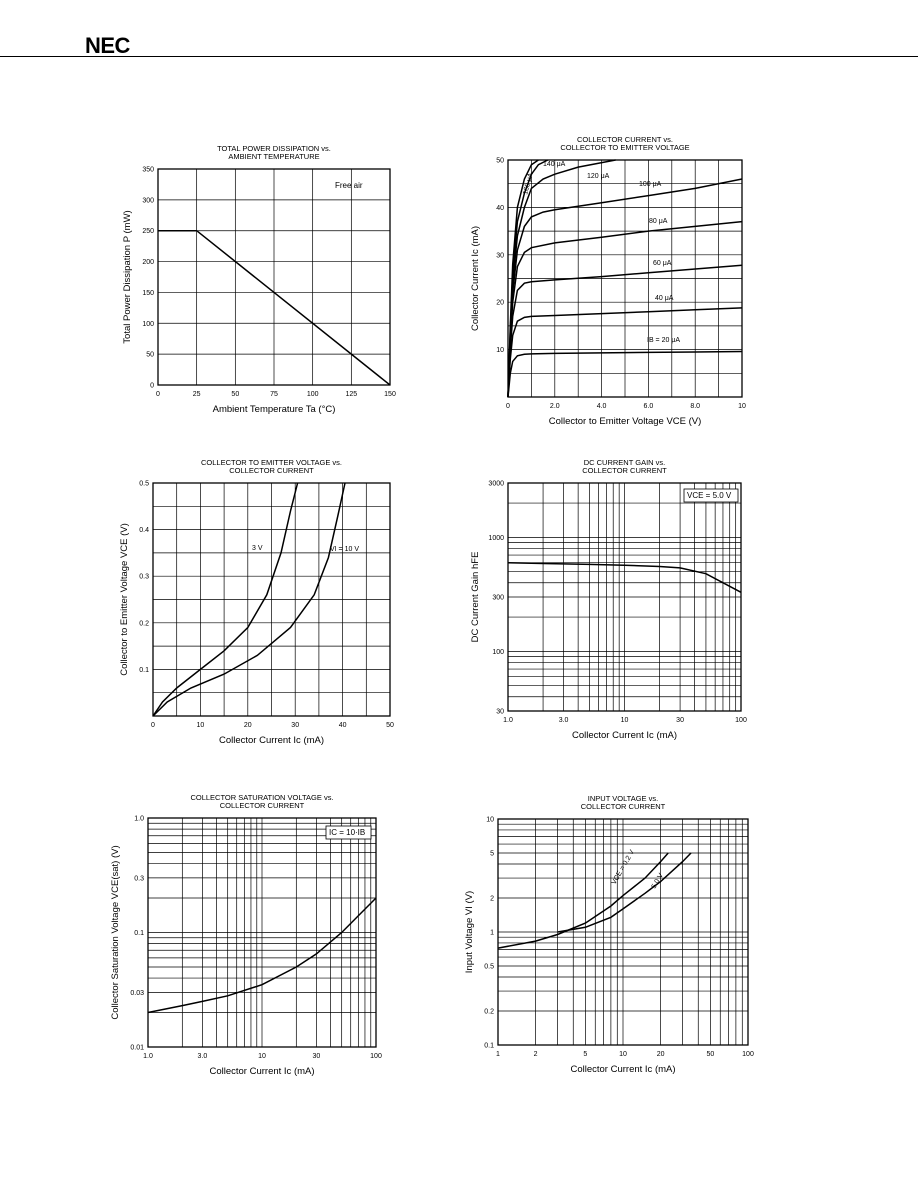  I want to click on series-label: IB = 20 μA, so click(663, 340).